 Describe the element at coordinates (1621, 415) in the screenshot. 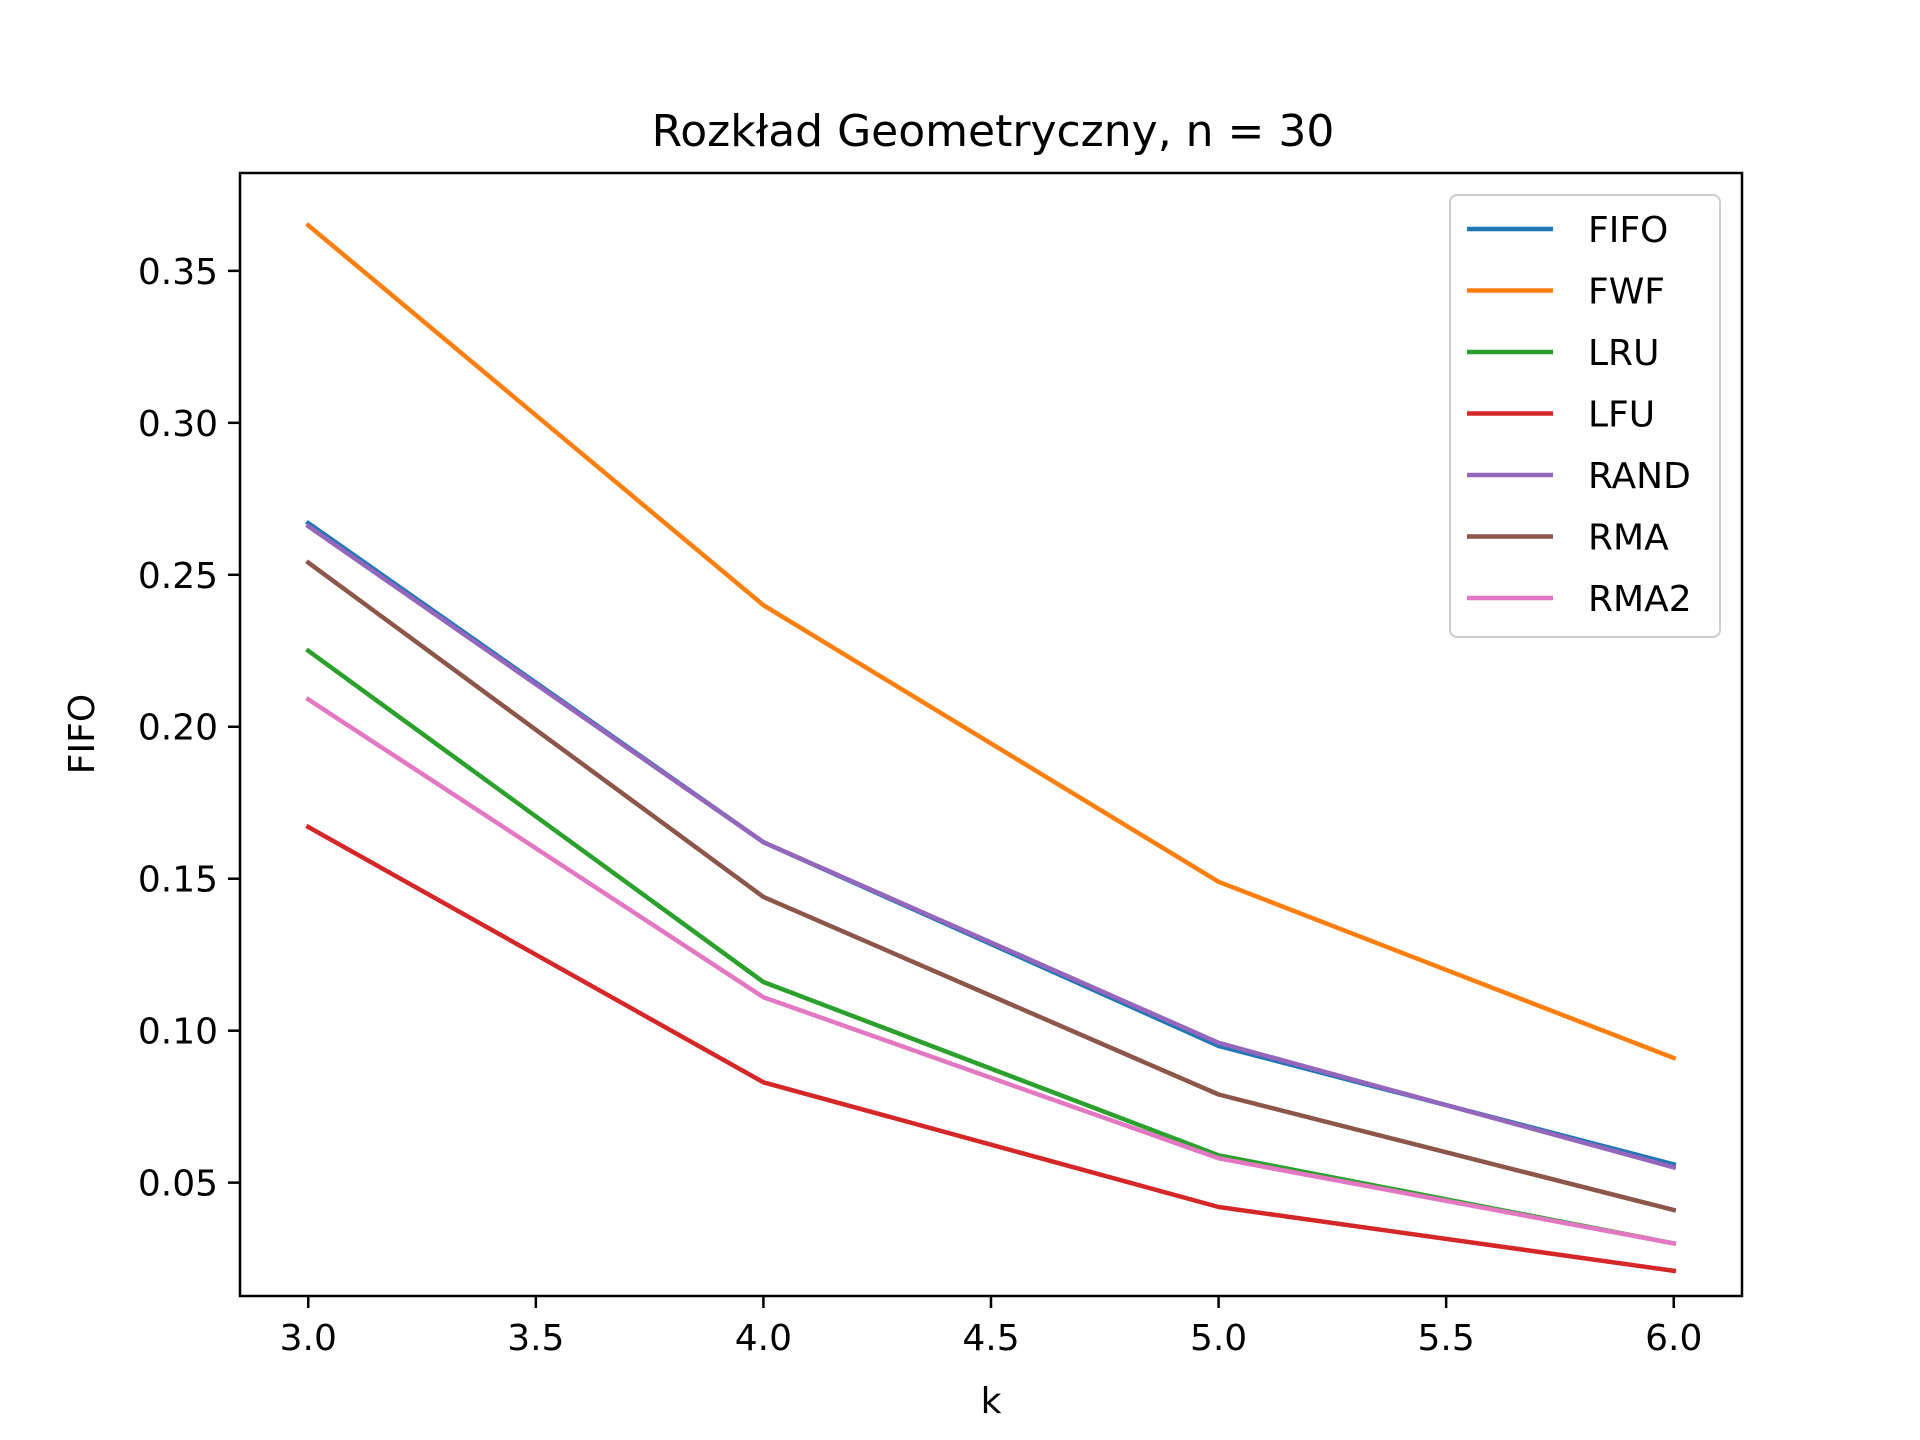

I see `legend-label-lfu: LFU` at that location.